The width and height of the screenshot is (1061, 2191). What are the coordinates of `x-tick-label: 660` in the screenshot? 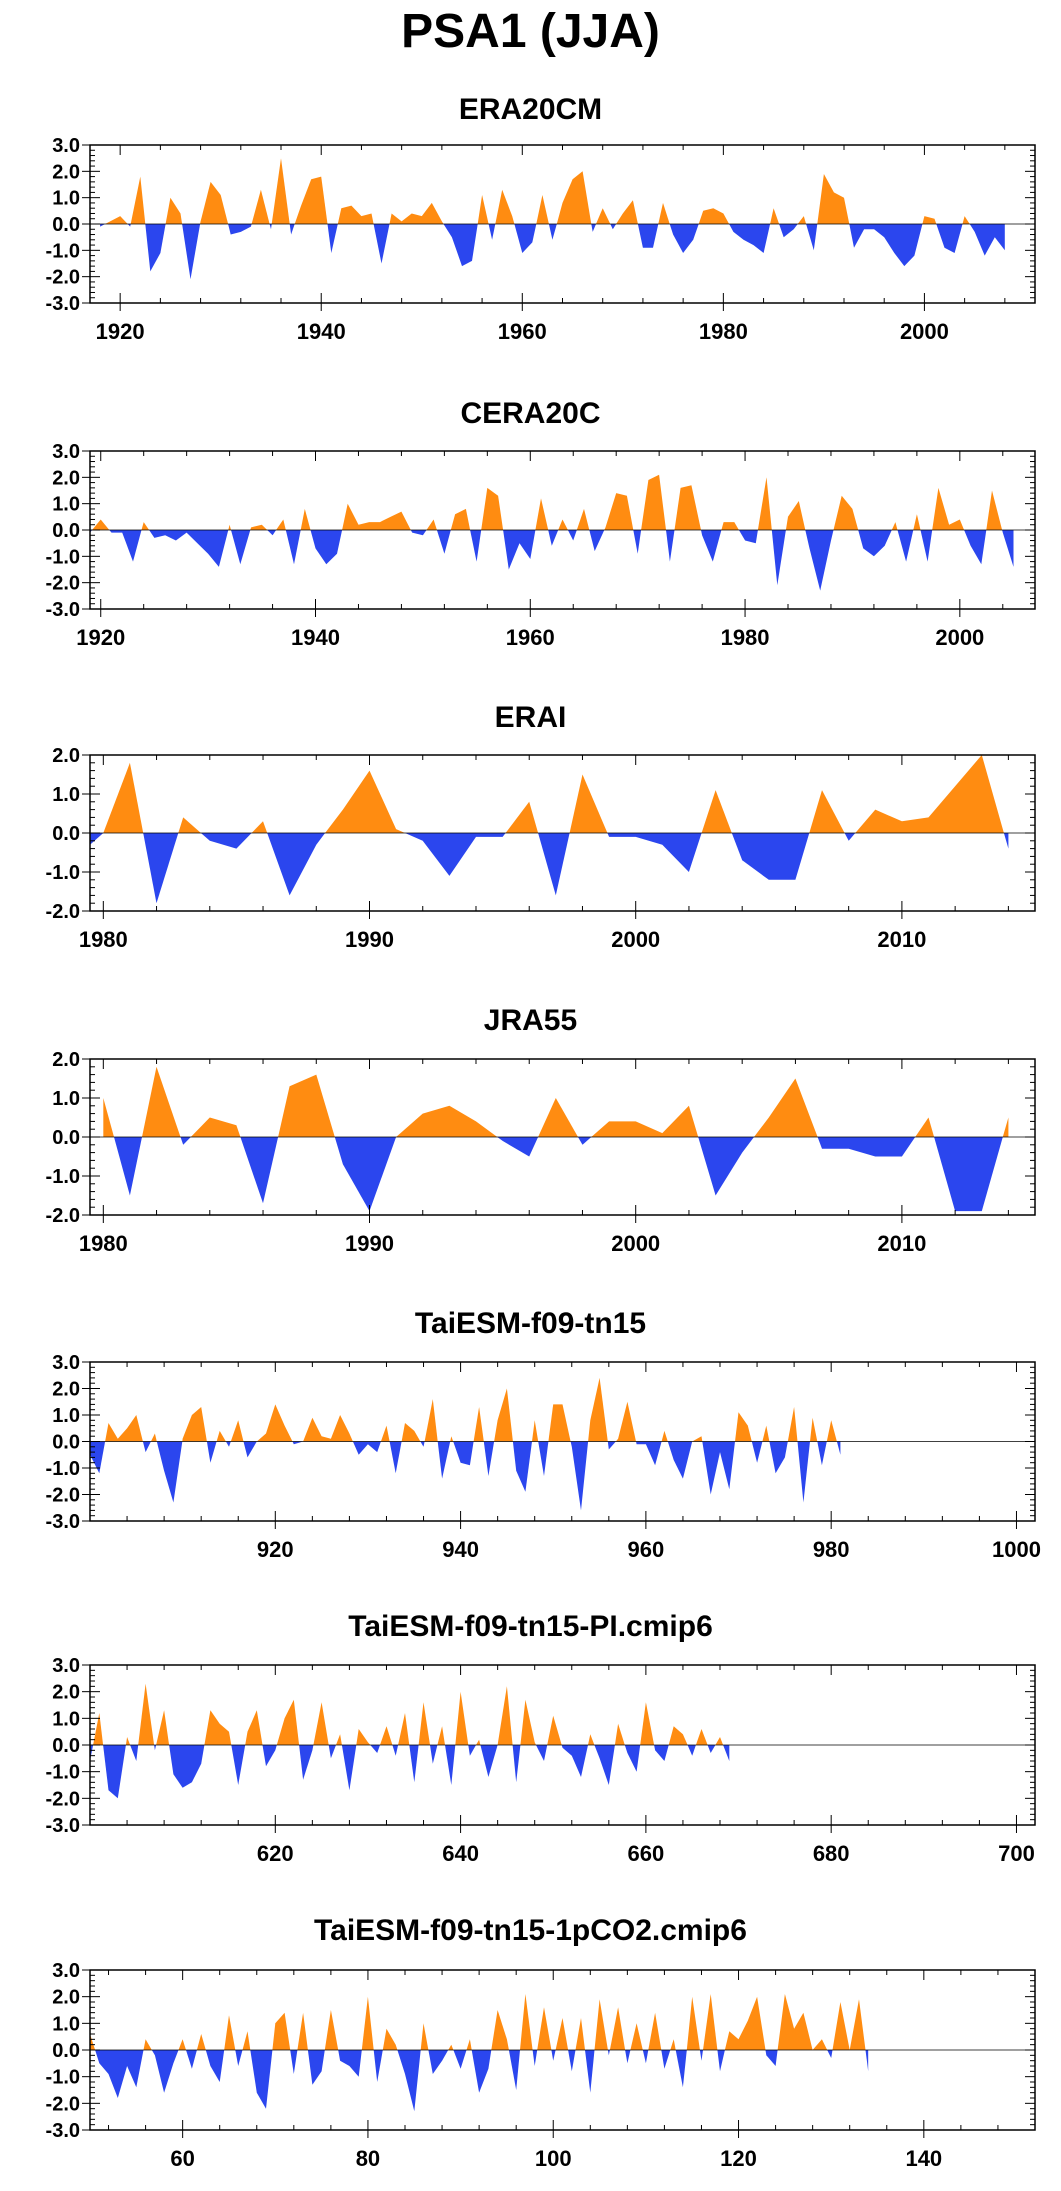 It's located at (646, 1853).